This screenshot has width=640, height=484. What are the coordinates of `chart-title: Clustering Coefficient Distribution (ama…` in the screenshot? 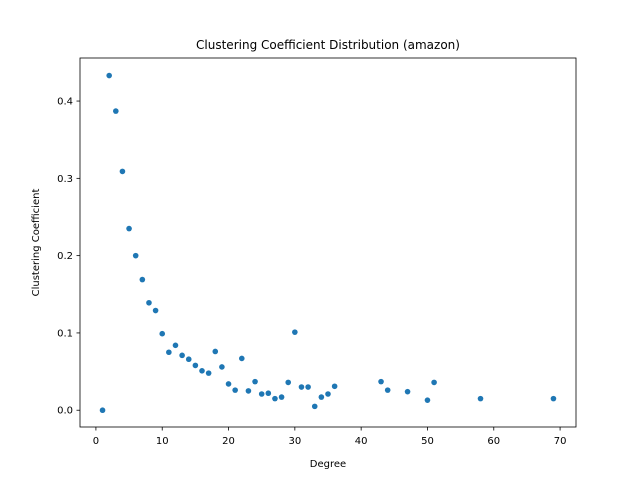 It's located at (328, 45).